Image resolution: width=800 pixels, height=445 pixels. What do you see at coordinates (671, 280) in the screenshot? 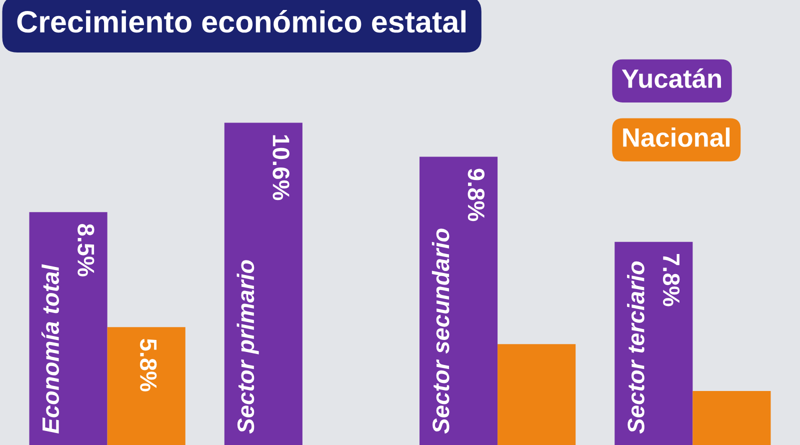
I see `data-label: 7.8%` at bounding box center [671, 280].